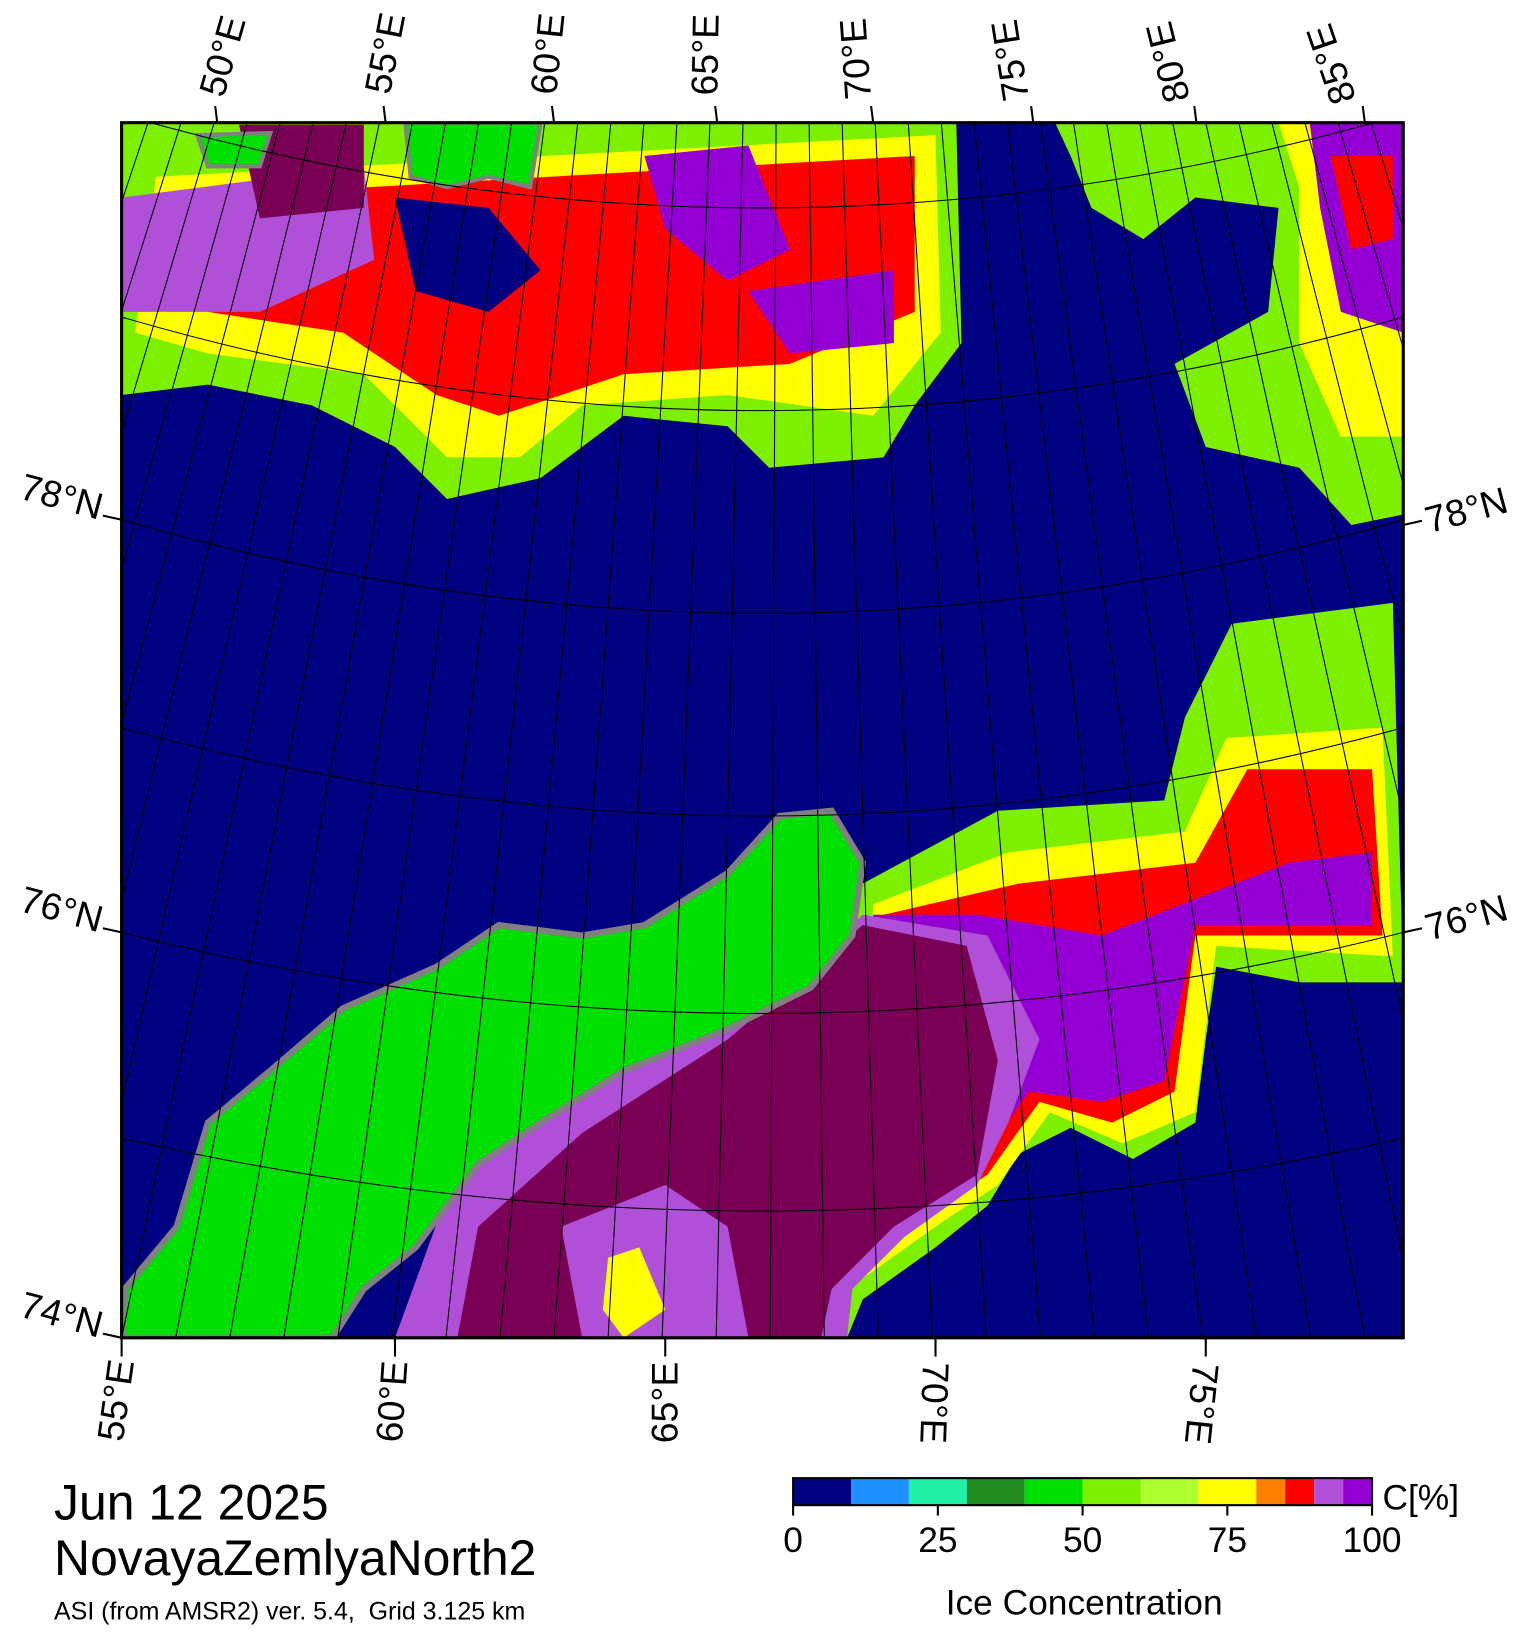 This screenshot has height=1632, width=1528. What do you see at coordinates (222, 56) in the screenshot?
I see `longitude-label: 50°E` at bounding box center [222, 56].